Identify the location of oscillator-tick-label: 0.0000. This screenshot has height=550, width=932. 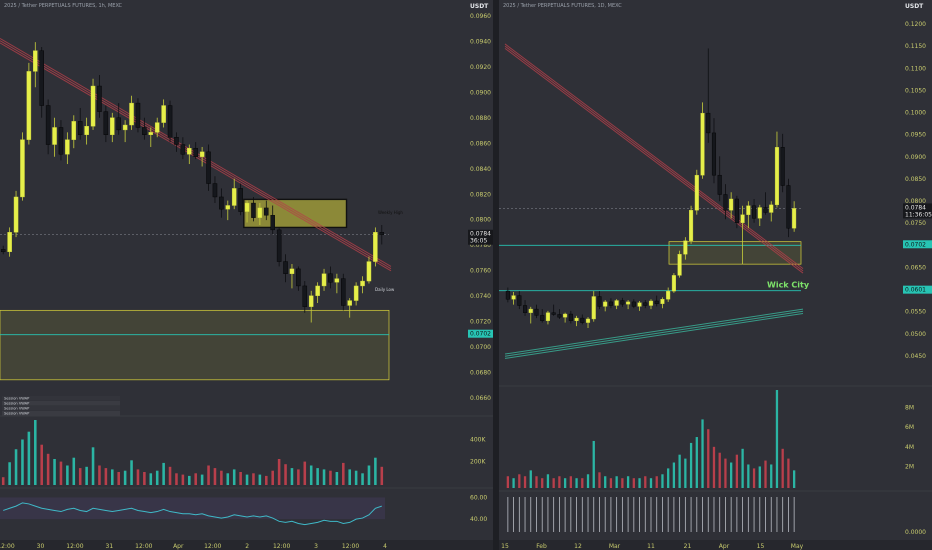
(915, 532).